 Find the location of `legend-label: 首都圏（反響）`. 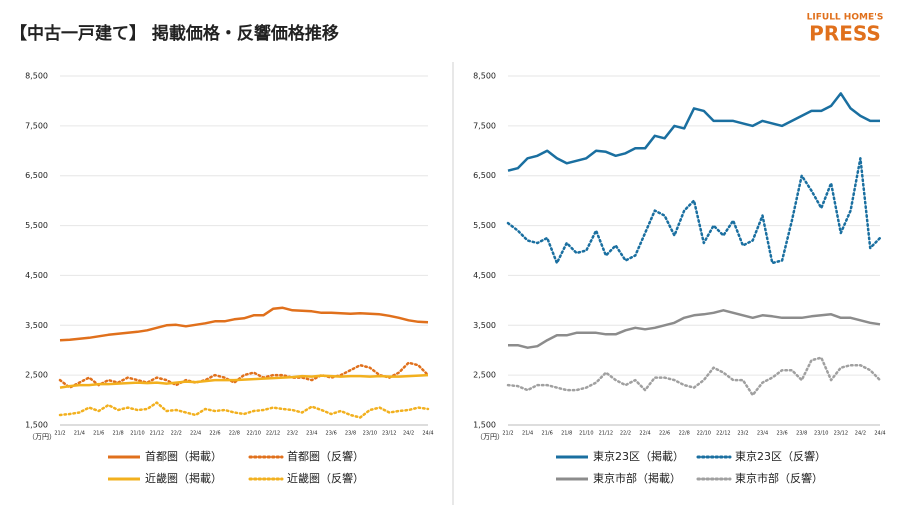

legend-label: 首都圏（反響） is located at coordinates (325, 456).